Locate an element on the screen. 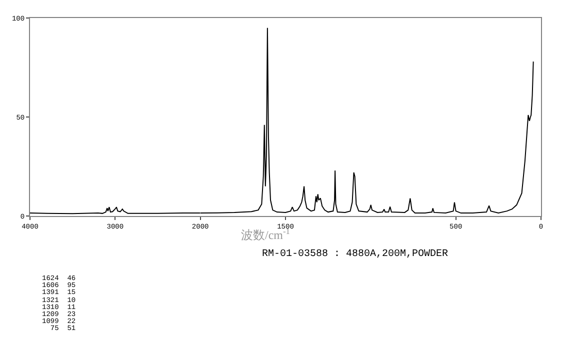 This screenshot has width=570, height=346. text: RM-01-03588 : 4880A,200M,POWDER is located at coordinates (355, 254).